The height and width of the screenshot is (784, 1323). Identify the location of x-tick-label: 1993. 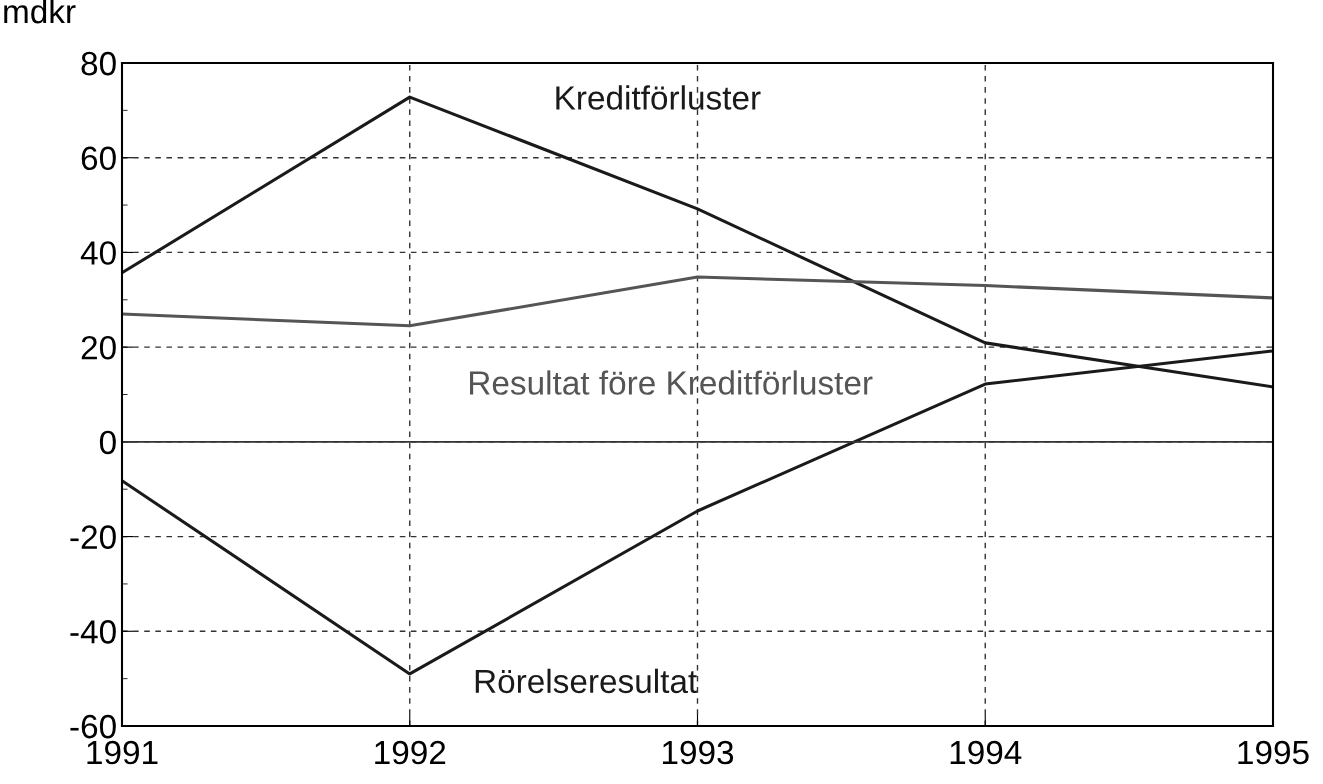
(698, 752).